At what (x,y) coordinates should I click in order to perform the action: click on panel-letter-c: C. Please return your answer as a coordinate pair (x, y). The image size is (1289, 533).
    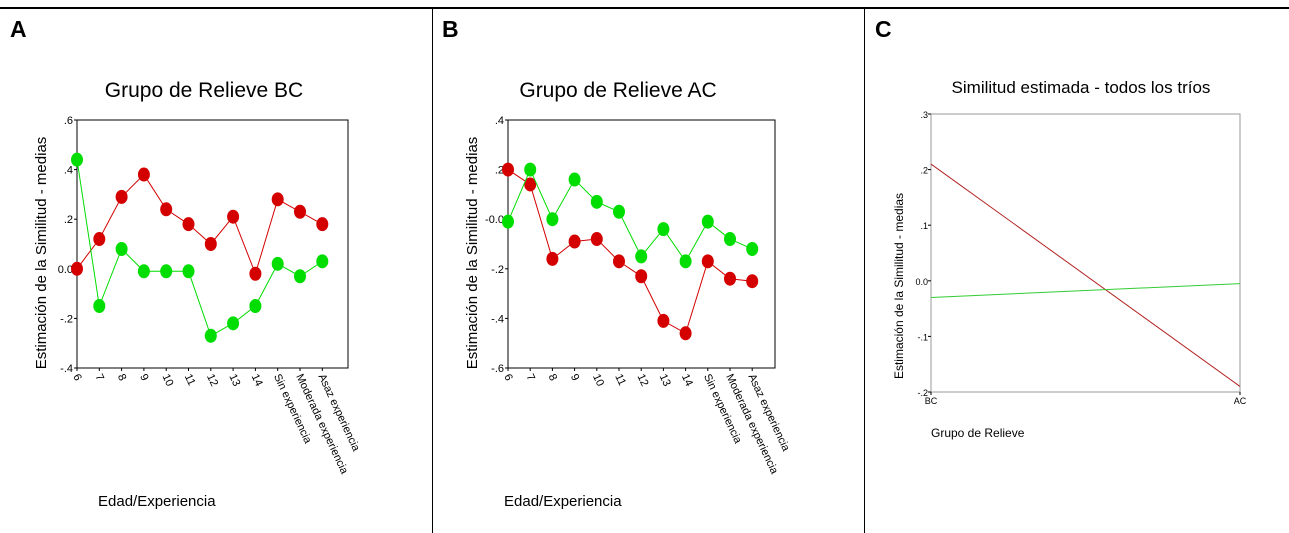
    Looking at the image, I should click on (883, 29).